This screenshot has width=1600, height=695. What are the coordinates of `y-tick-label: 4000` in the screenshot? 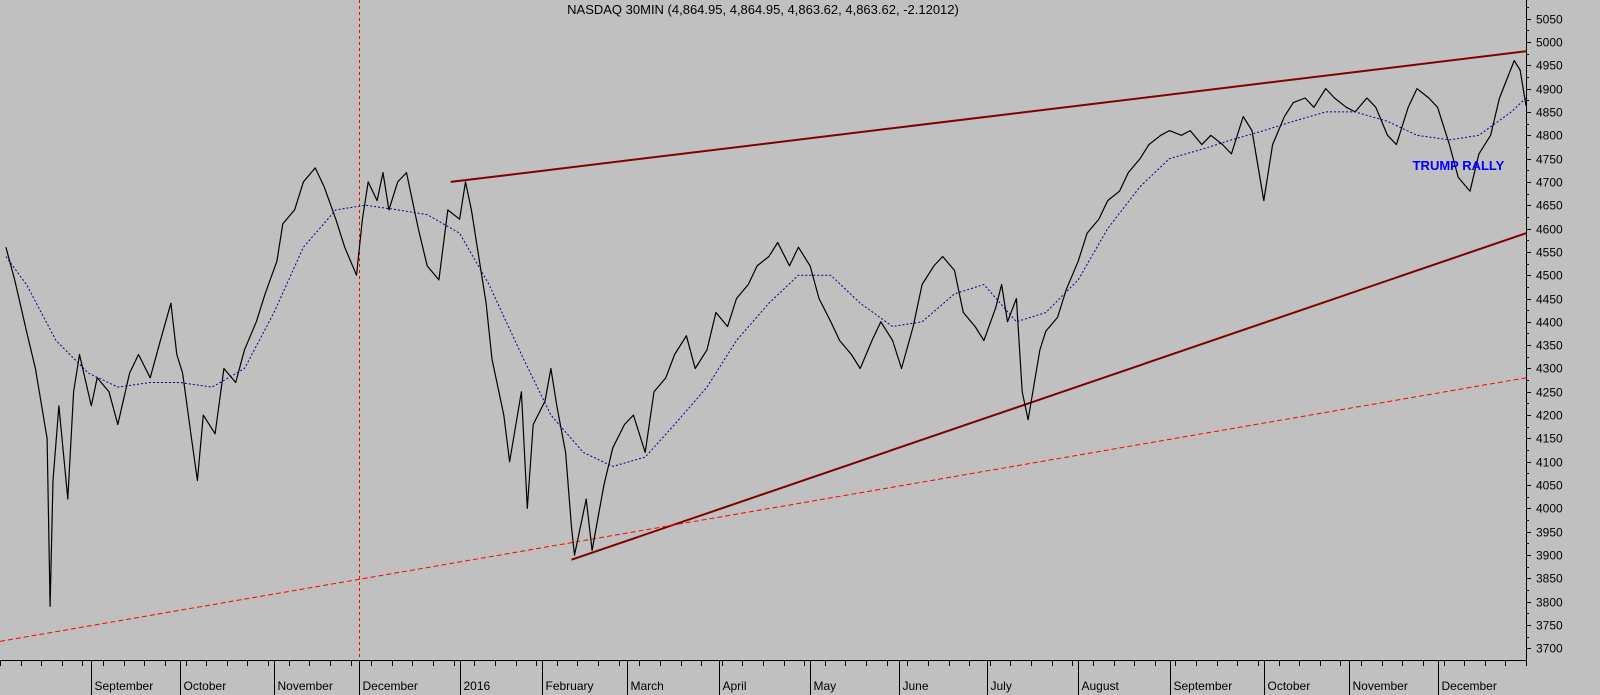 It's located at (1549, 509).